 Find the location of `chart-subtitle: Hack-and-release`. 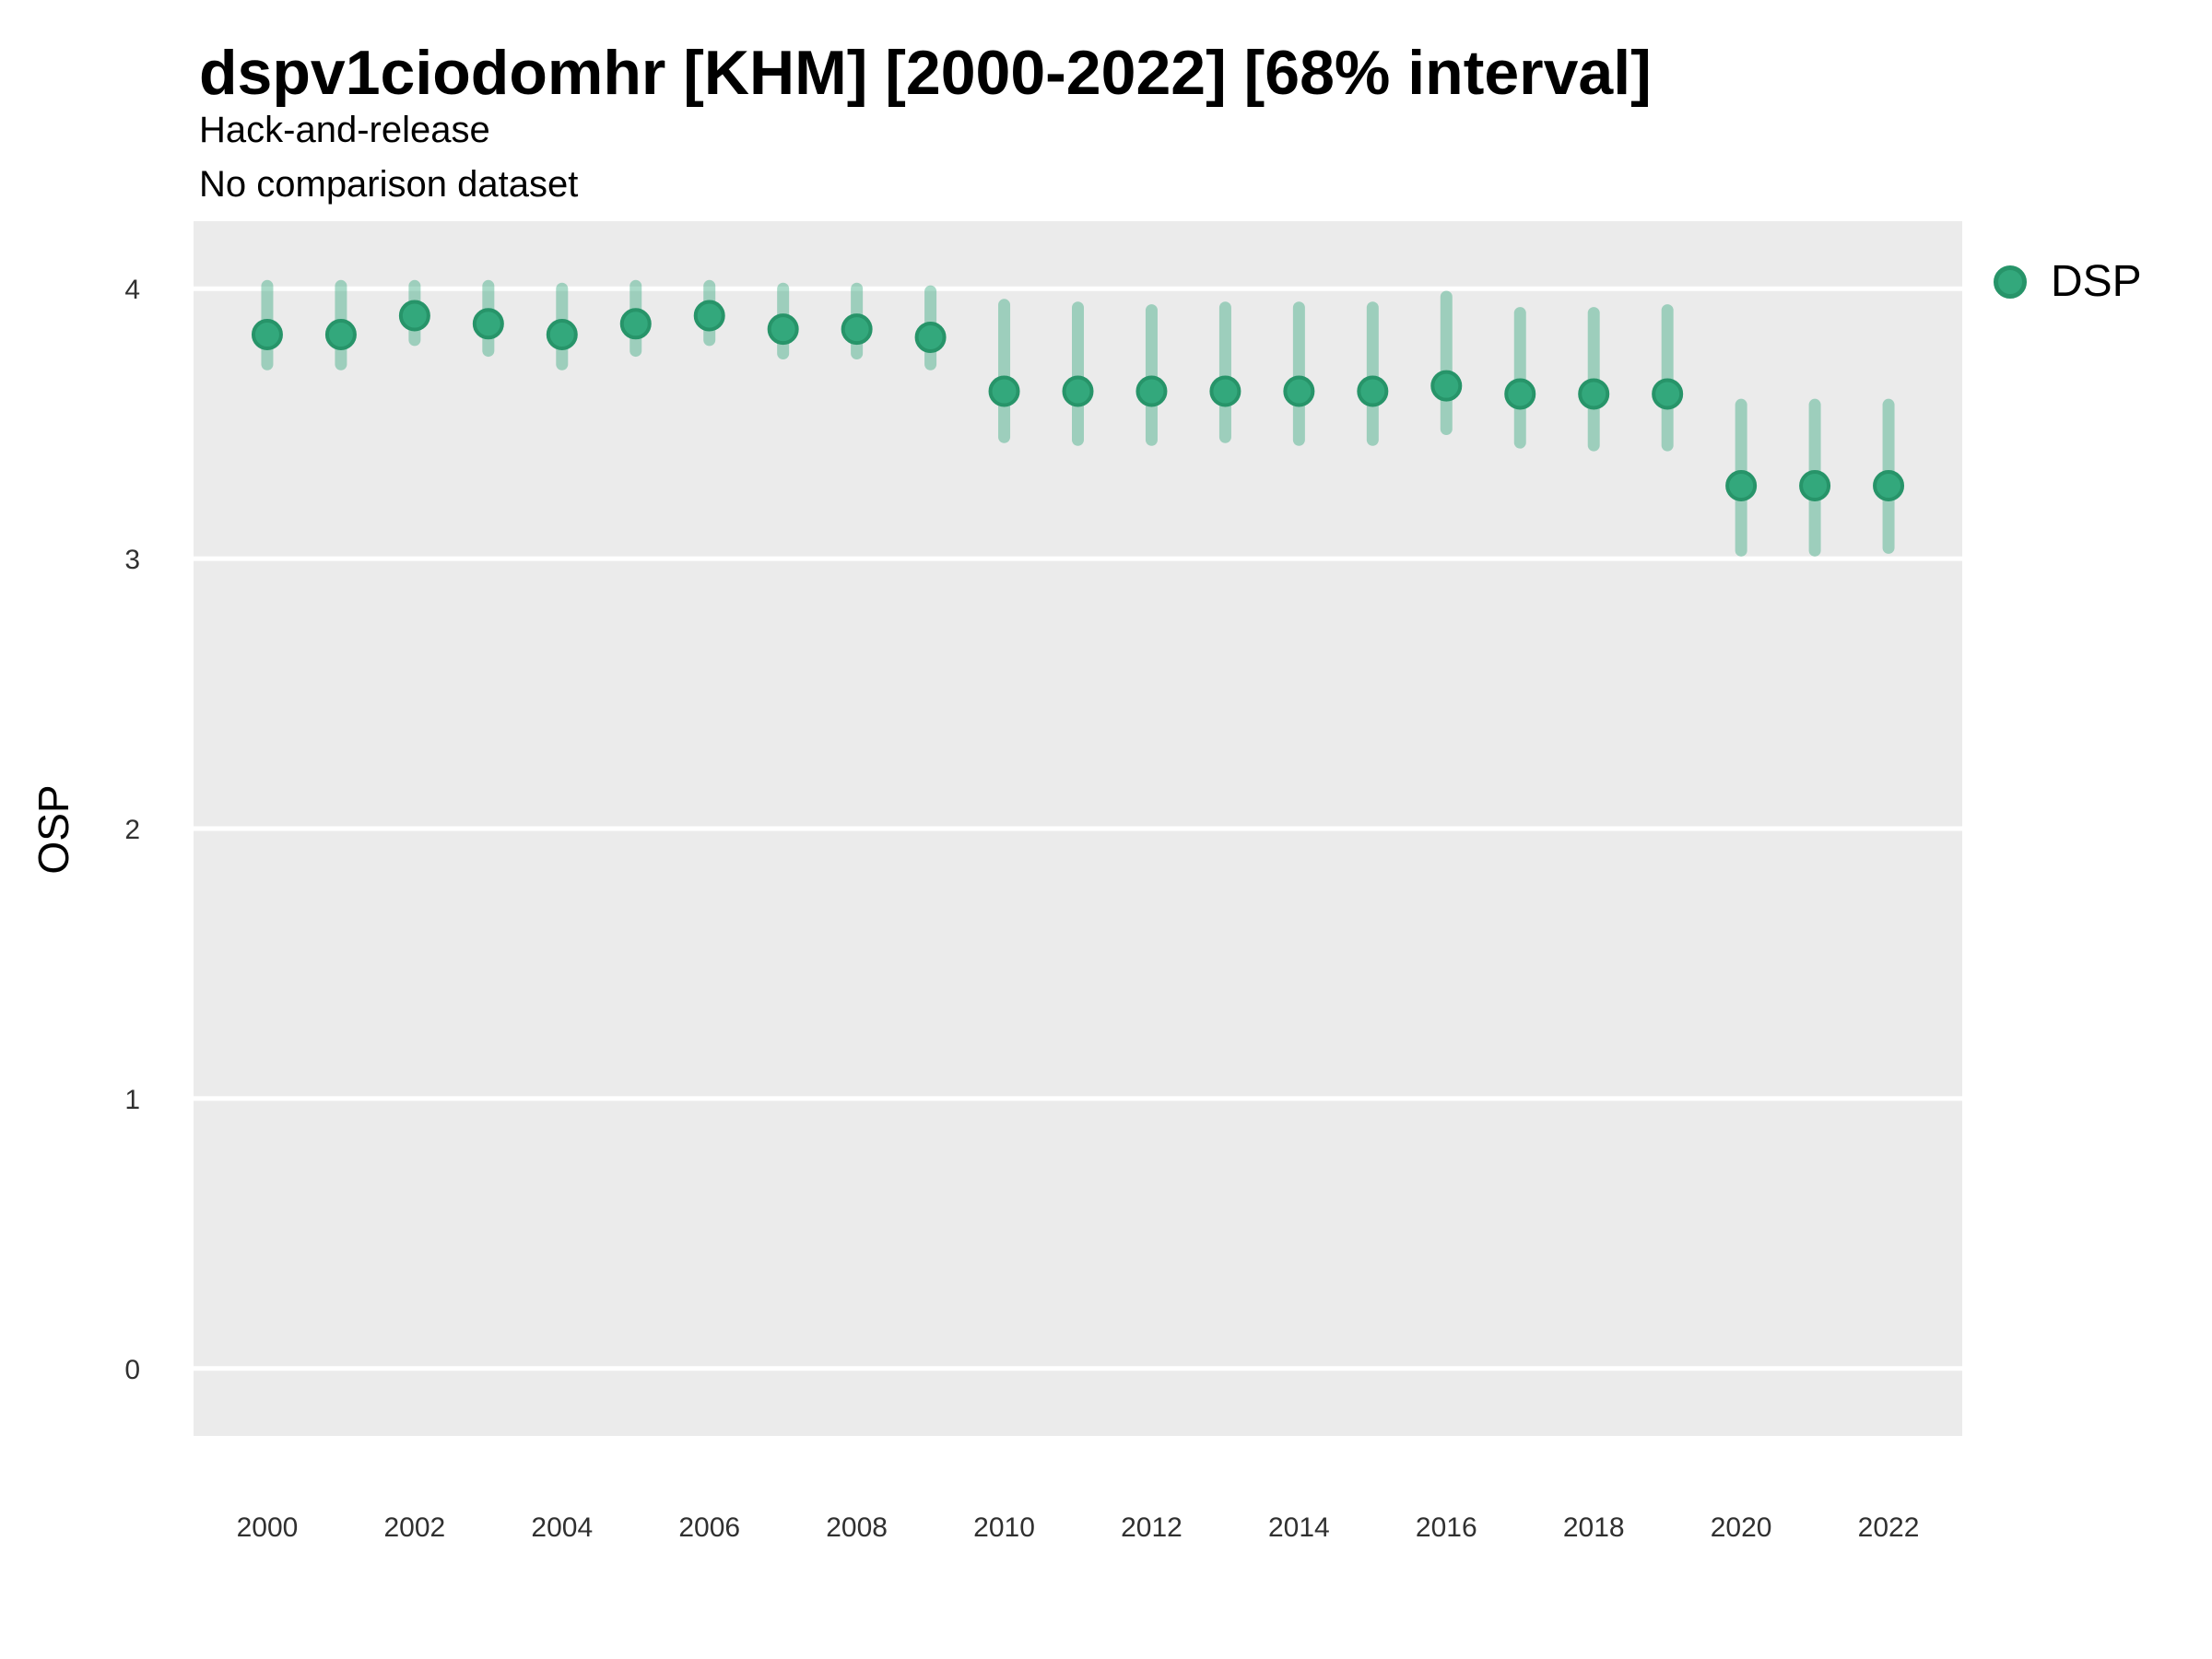

chart-subtitle: Hack-and-release is located at coordinates (344, 130).